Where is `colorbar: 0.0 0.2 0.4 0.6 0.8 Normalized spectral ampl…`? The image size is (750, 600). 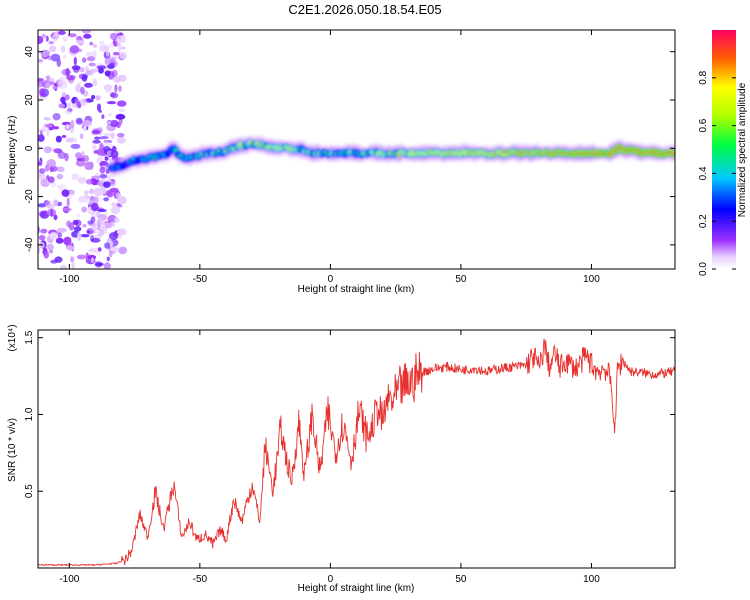 colorbar: 0.0 0.2 0.4 0.6 0.8 Normalized spectral ampl… is located at coordinates (723, 153).